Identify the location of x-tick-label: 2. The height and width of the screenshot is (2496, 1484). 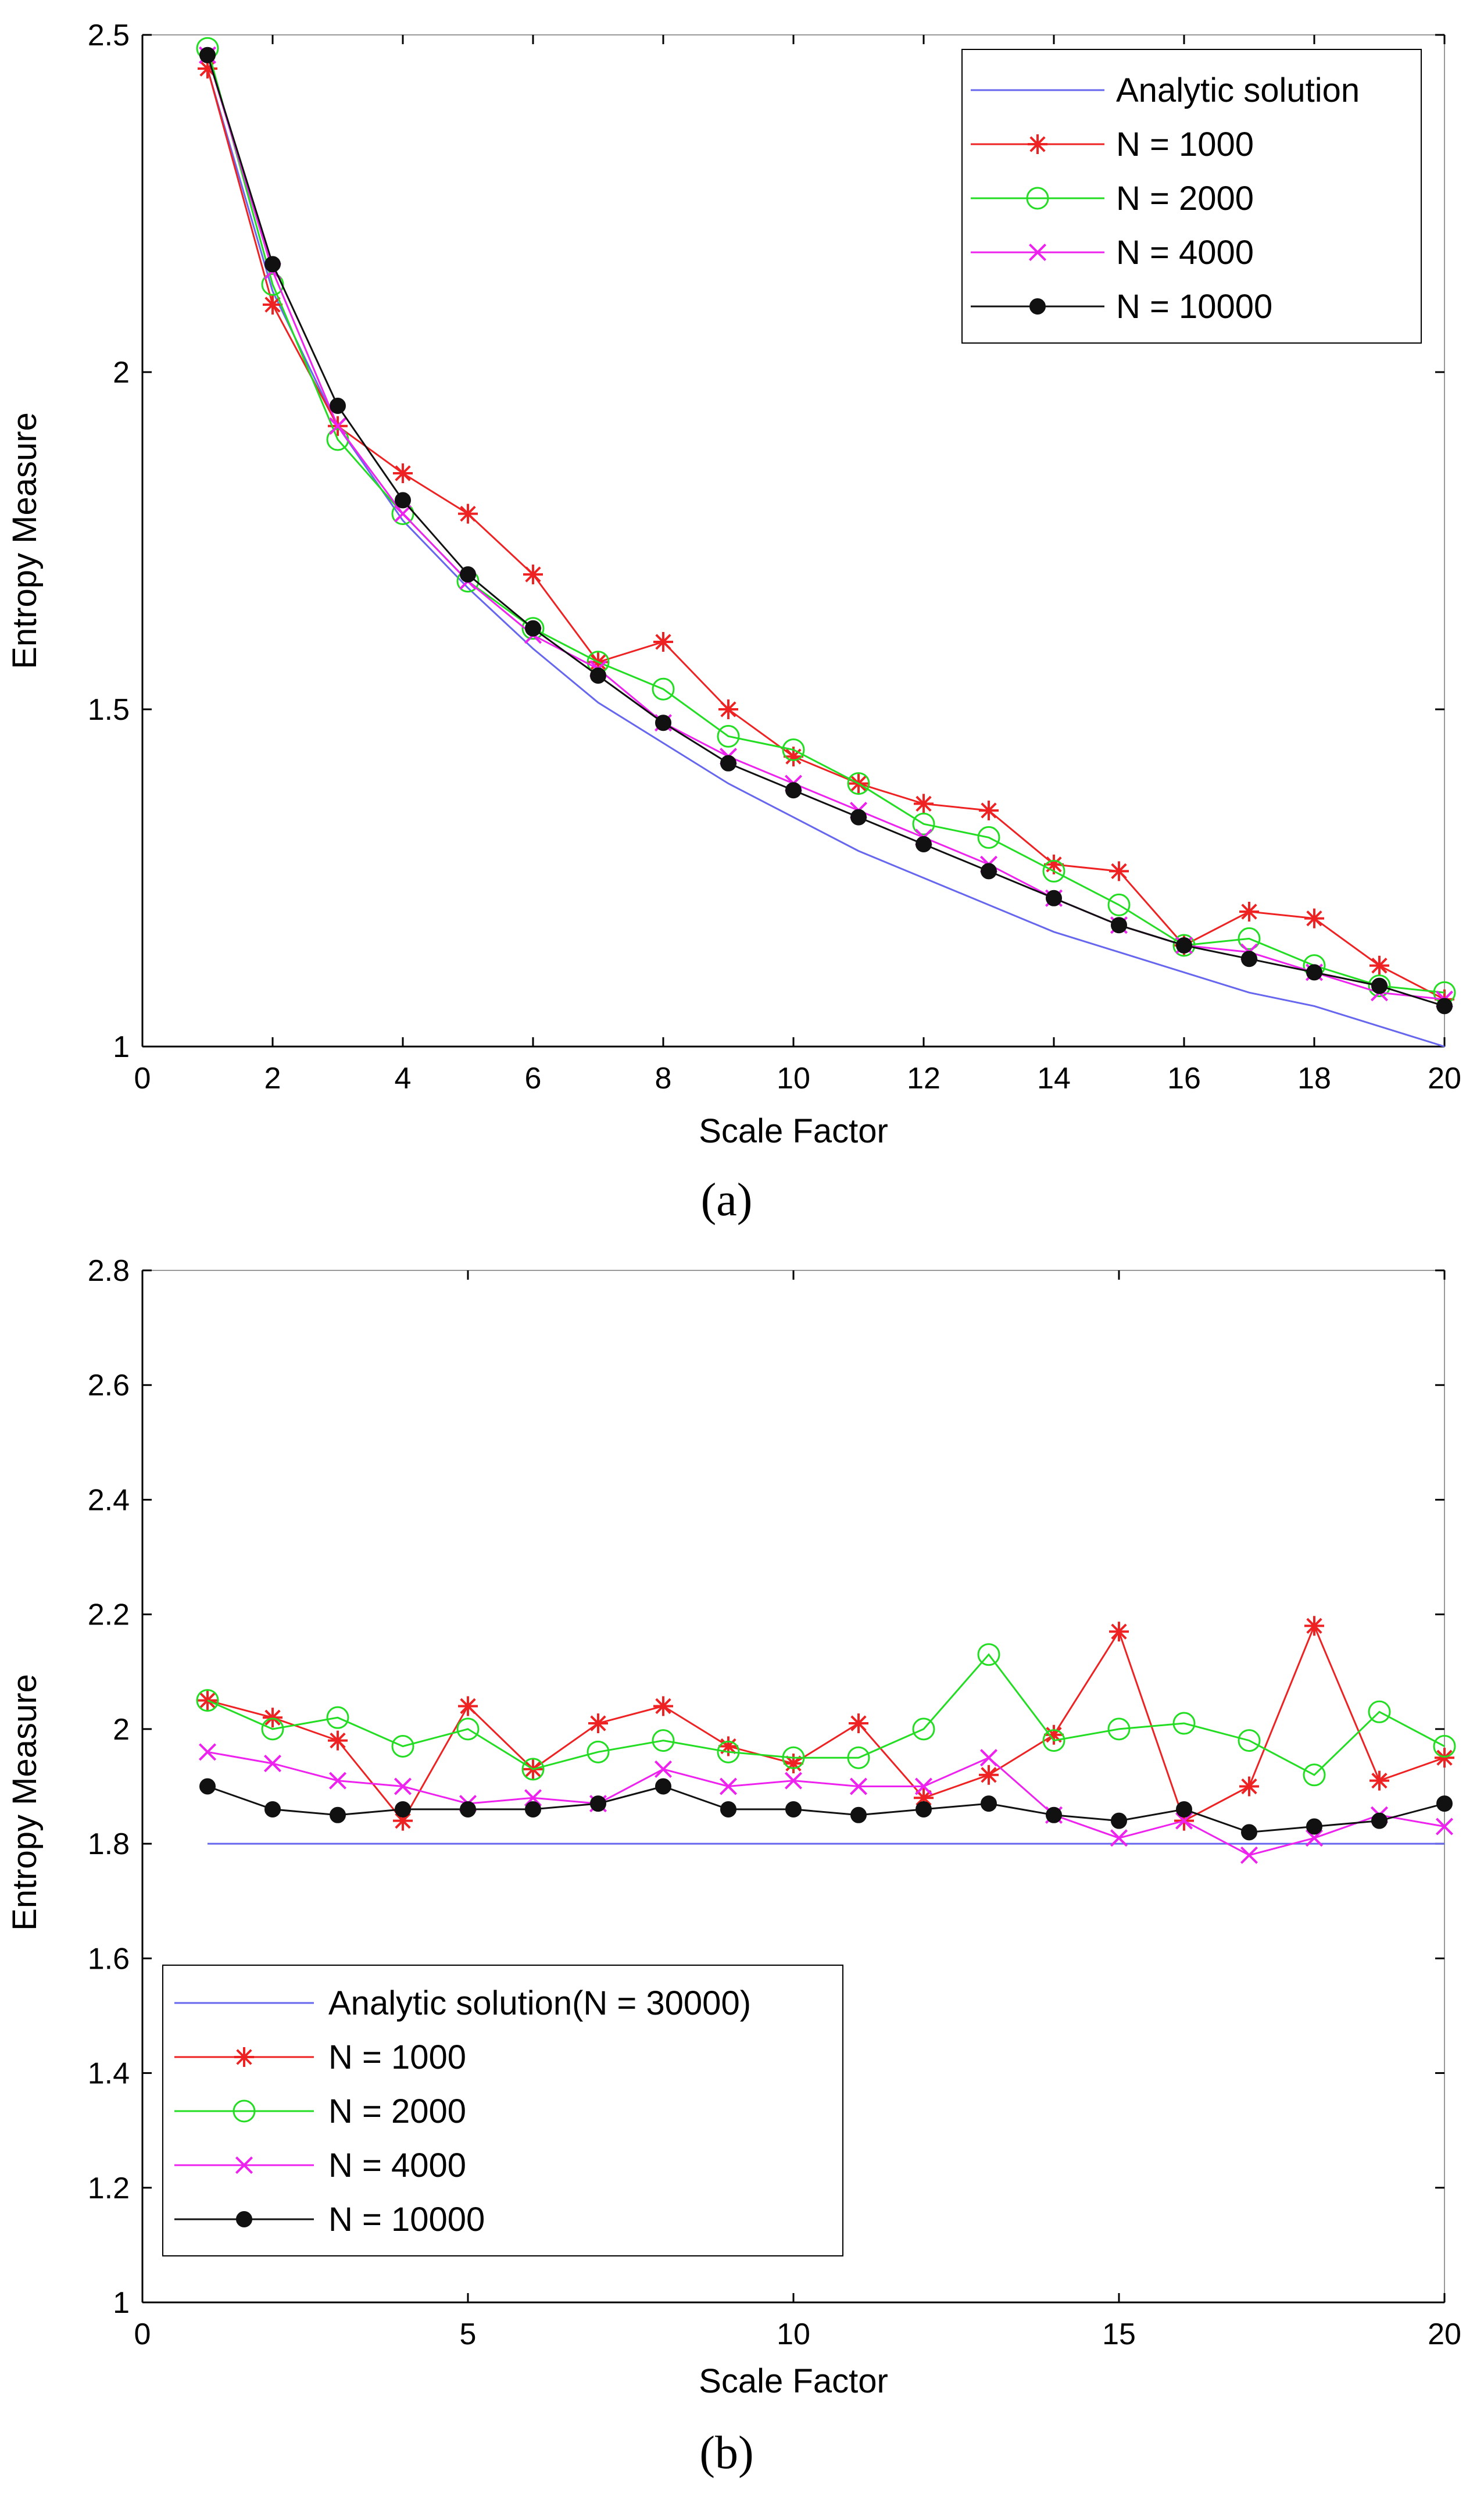
(272, 1078).